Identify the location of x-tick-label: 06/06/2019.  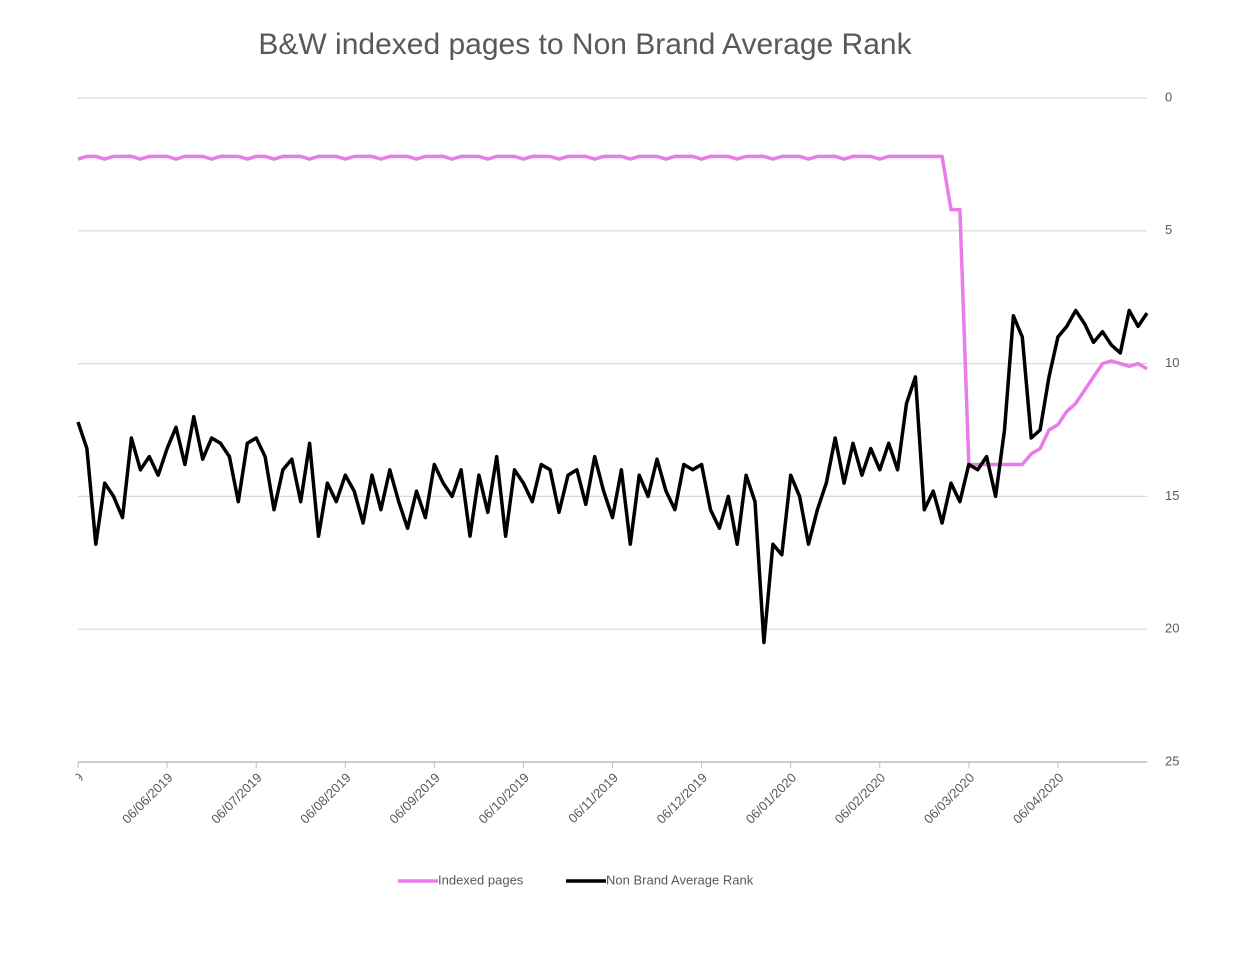
(147, 798).